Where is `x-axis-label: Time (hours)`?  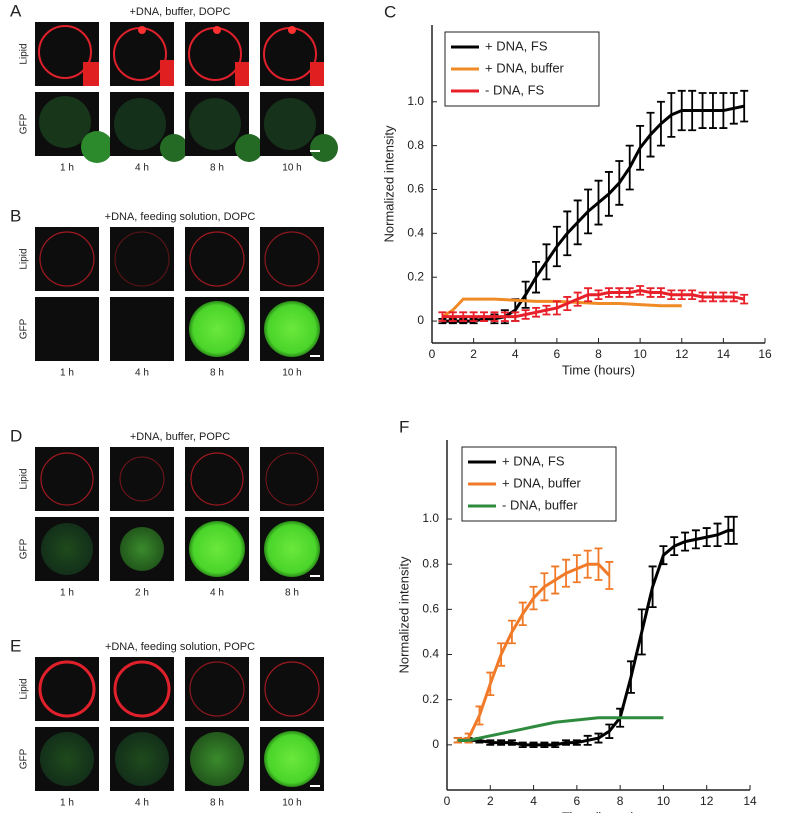
x-axis-label: Time (hours) is located at coordinates (598, 811).